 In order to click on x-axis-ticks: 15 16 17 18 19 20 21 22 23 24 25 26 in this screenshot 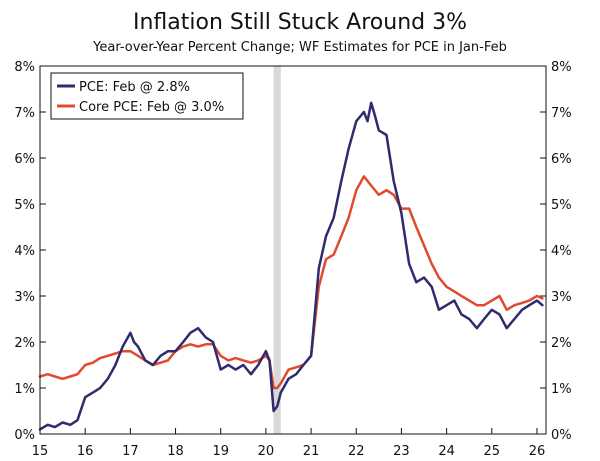, I will do `click(289, 443)`.